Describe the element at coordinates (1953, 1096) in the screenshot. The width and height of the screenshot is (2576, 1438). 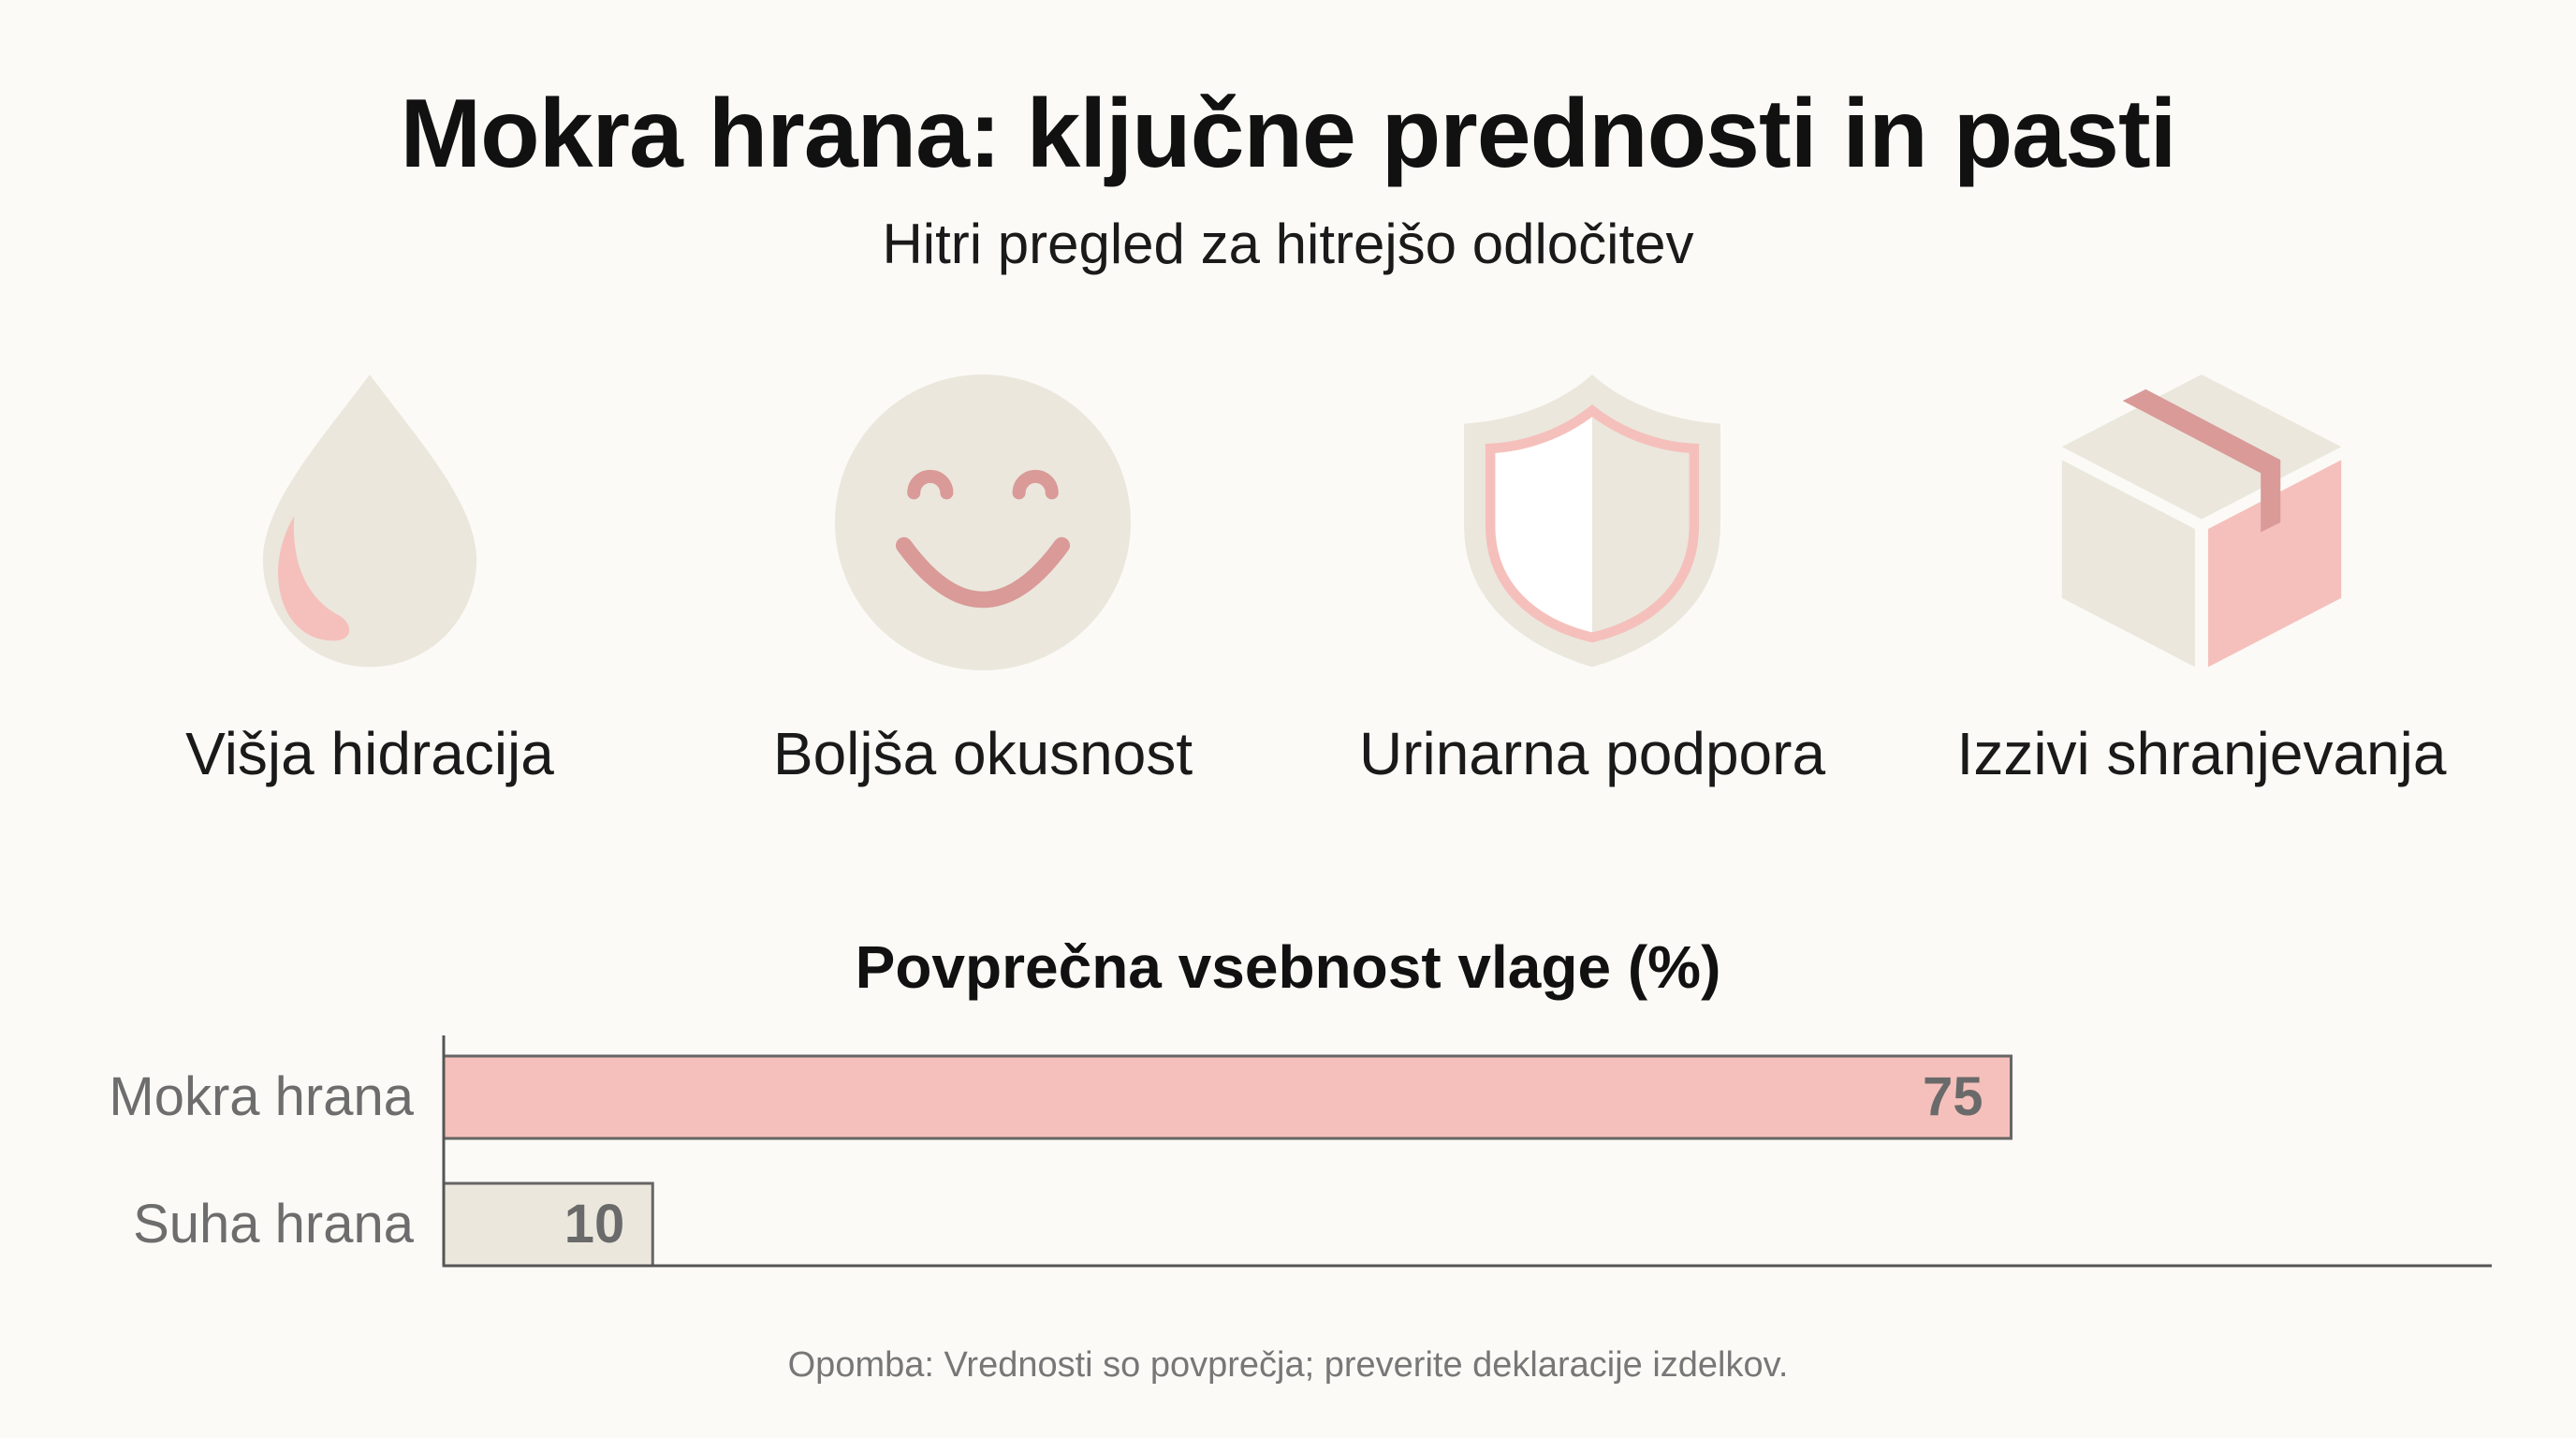
I see `value-label-wet: 75` at that location.